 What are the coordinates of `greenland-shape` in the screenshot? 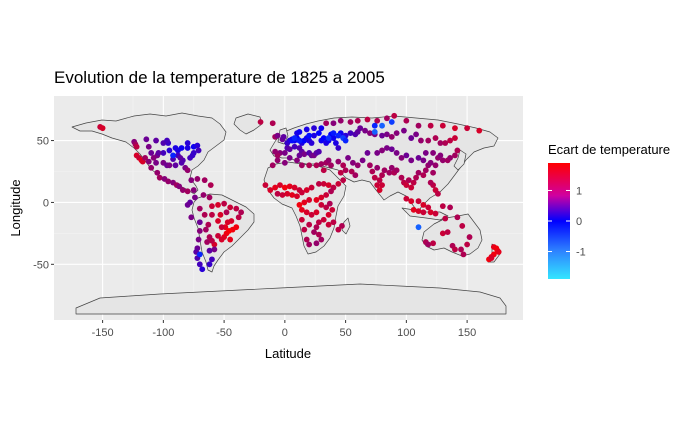 It's located at (248, 124).